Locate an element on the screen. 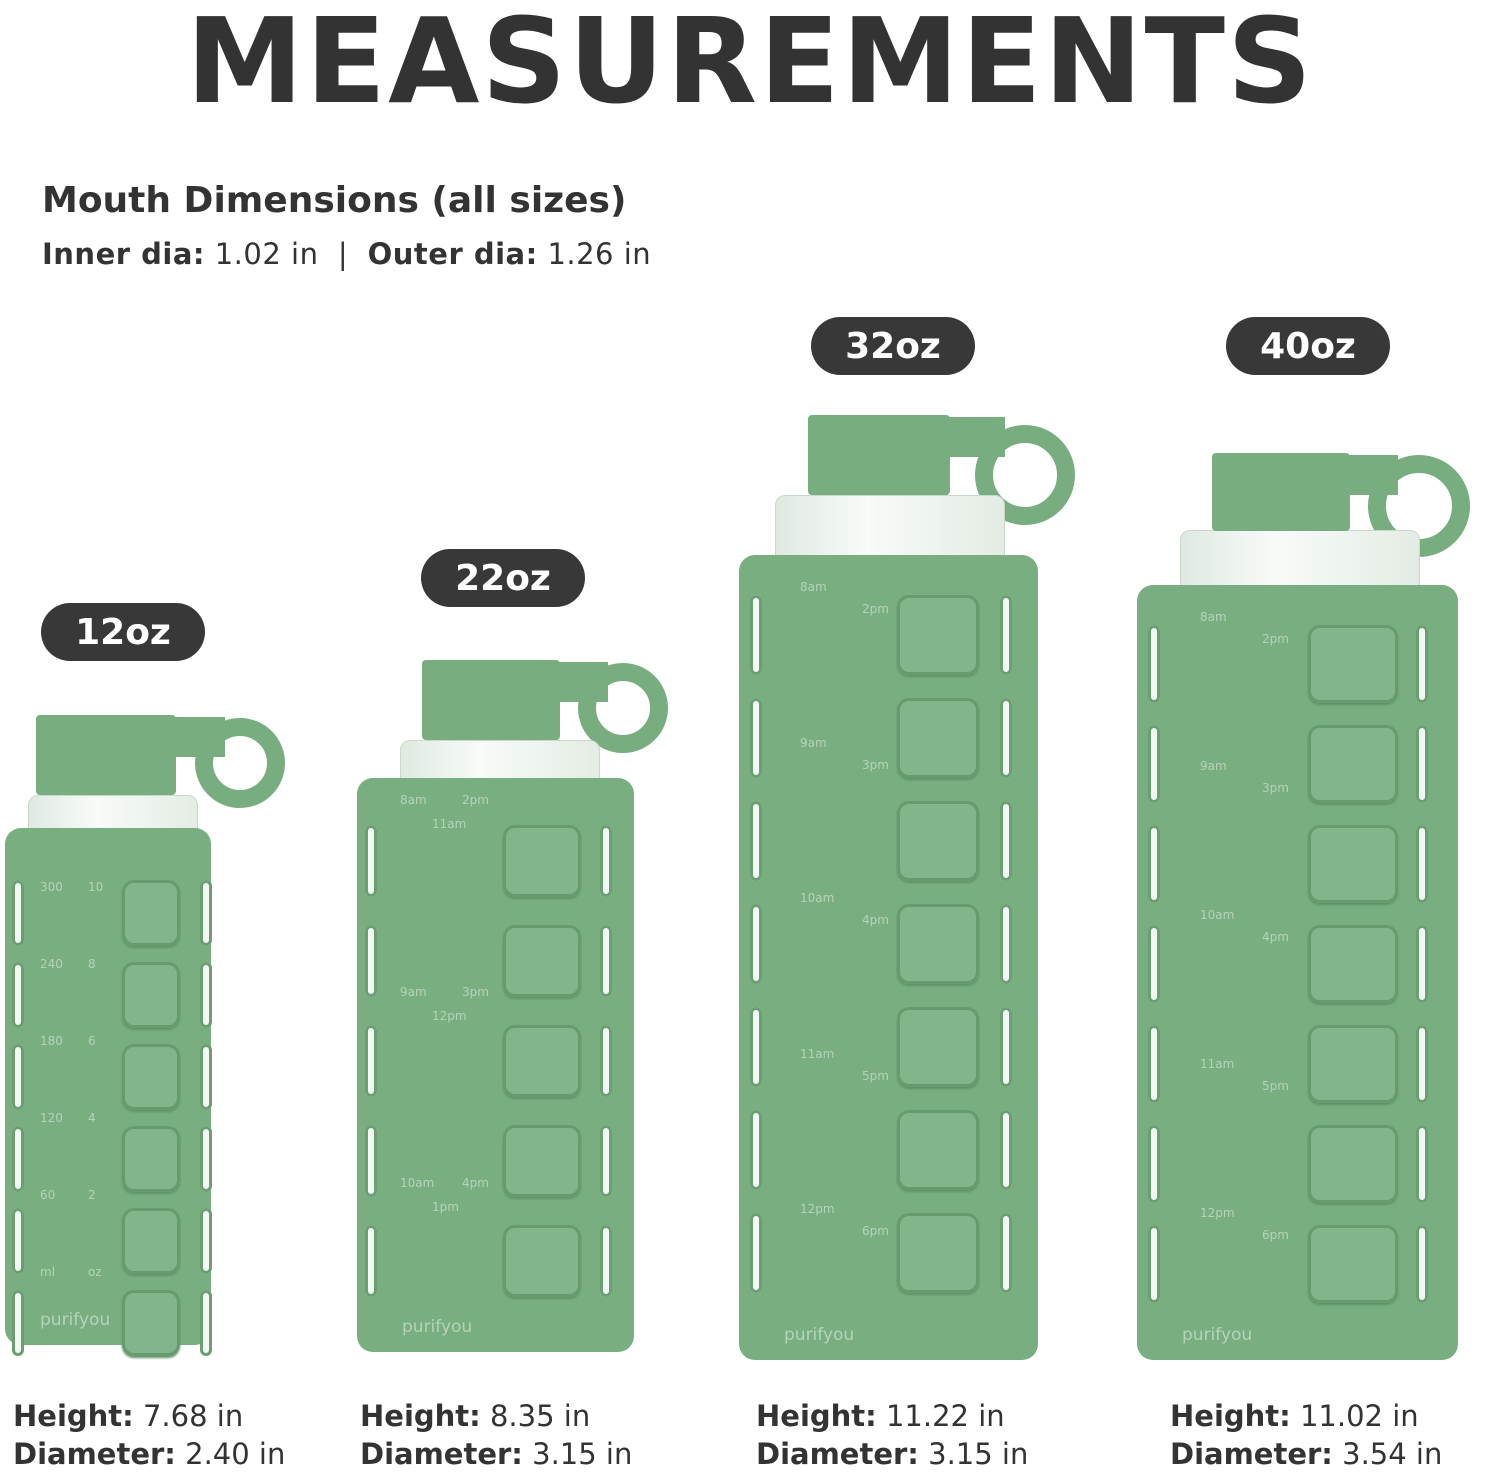  measurement-marking: 60 is located at coordinates (48, 1195).